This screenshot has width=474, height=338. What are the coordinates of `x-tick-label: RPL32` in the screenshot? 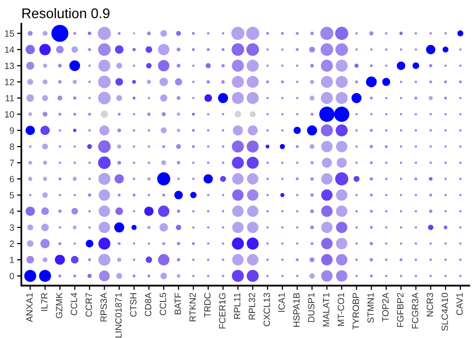 It's located at (252, 306).